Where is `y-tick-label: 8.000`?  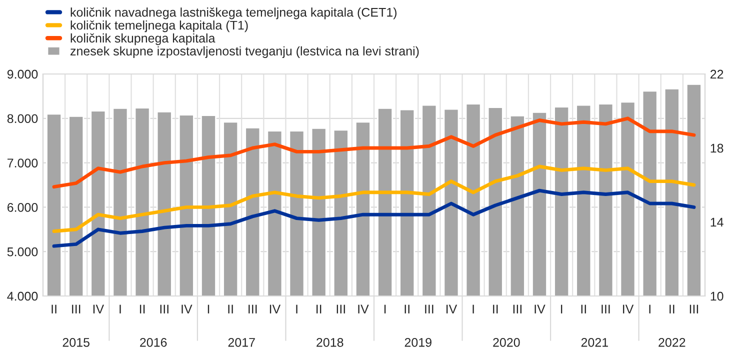 y-tick-label: 8.000 is located at coordinates (22, 119).